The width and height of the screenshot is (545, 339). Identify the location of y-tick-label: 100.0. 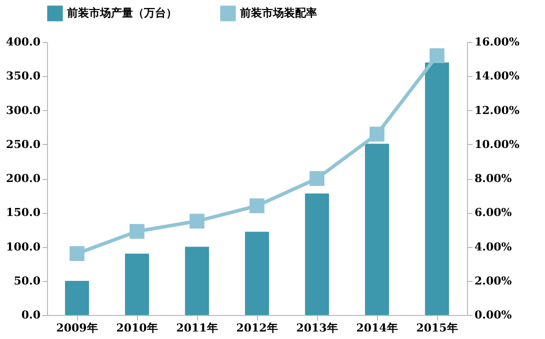
(23, 247).